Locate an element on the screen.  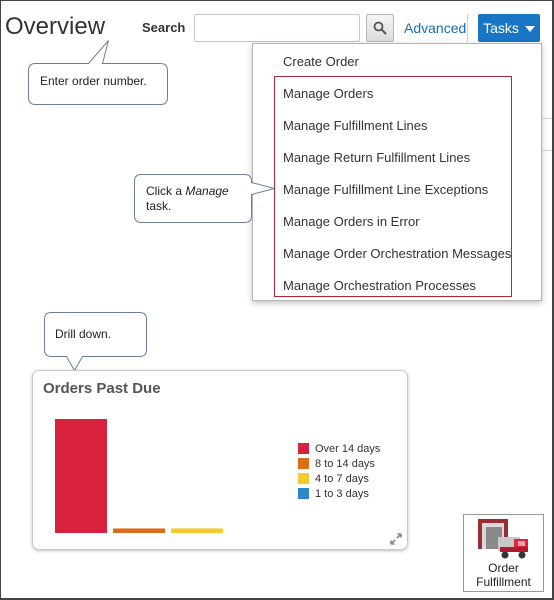
search-icon is located at coordinates (380, 28).